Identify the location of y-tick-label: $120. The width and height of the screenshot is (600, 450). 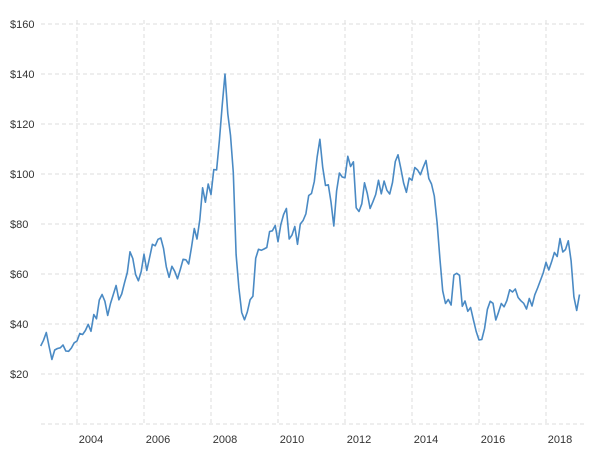
(22, 125).